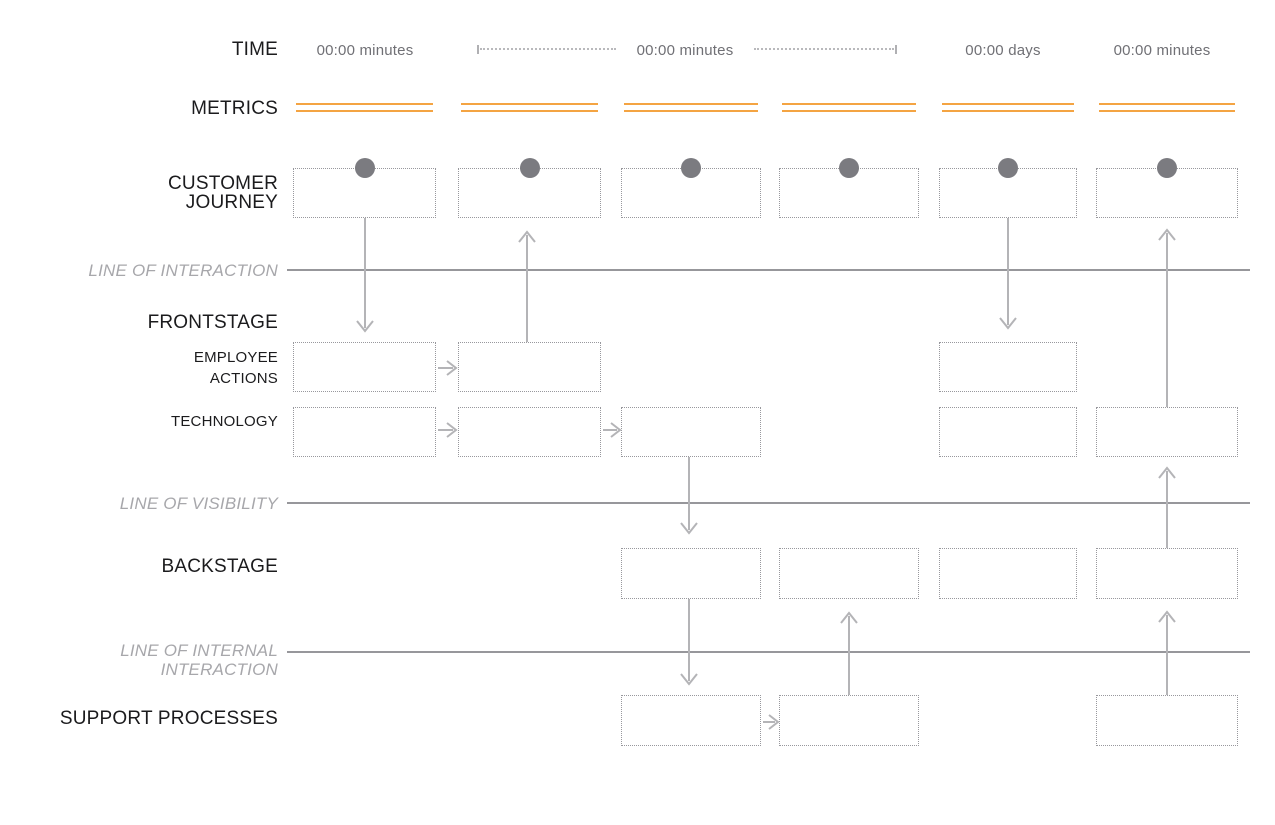 The image size is (1275, 825). What do you see at coordinates (212, 322) in the screenshot?
I see `frontstage-row-label: FRONTSTAGE` at bounding box center [212, 322].